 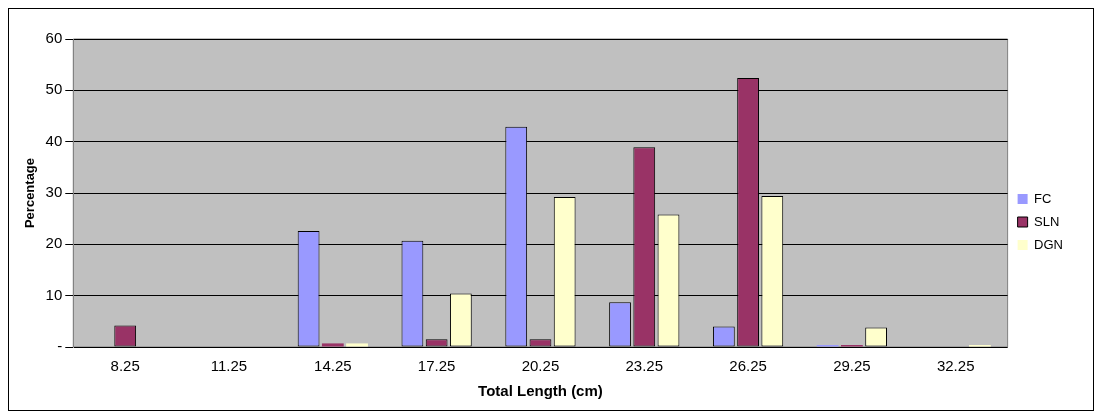 What do you see at coordinates (540, 391) in the screenshot?
I see `x-axis-title: Total Length (cm)` at bounding box center [540, 391].